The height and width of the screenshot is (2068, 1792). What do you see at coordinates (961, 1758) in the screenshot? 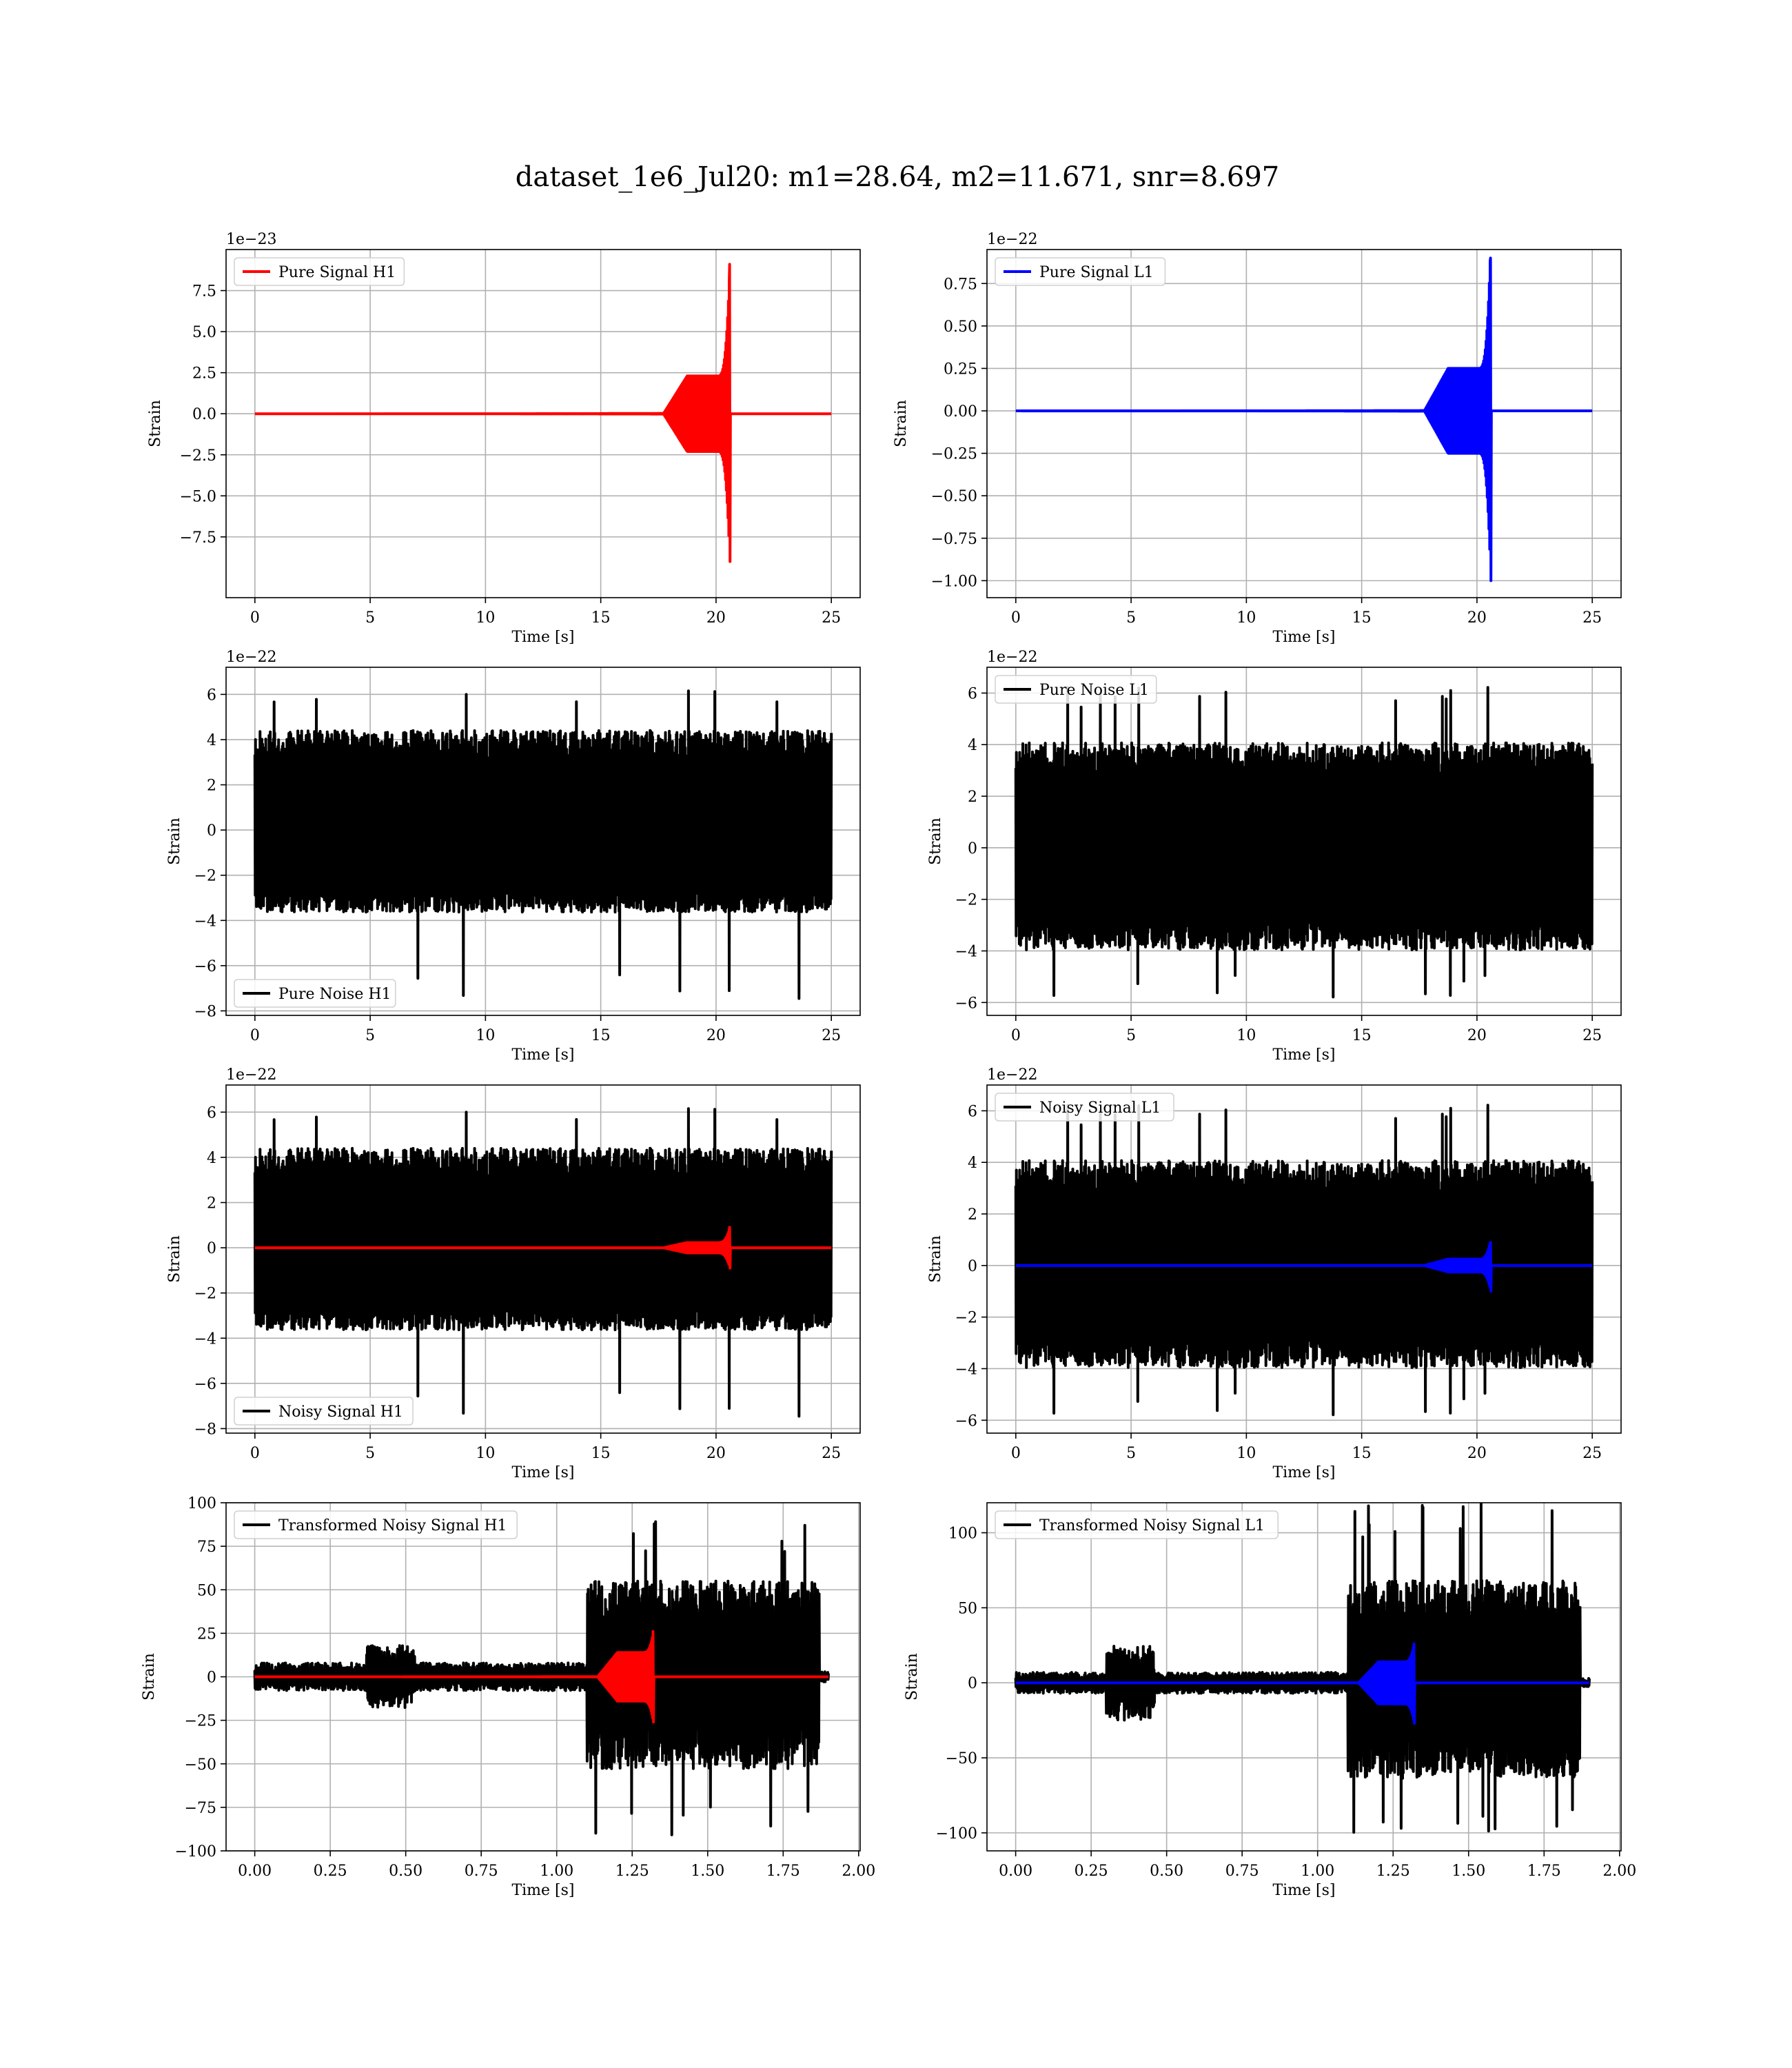
I see `y-tick-label: −50` at bounding box center [961, 1758].